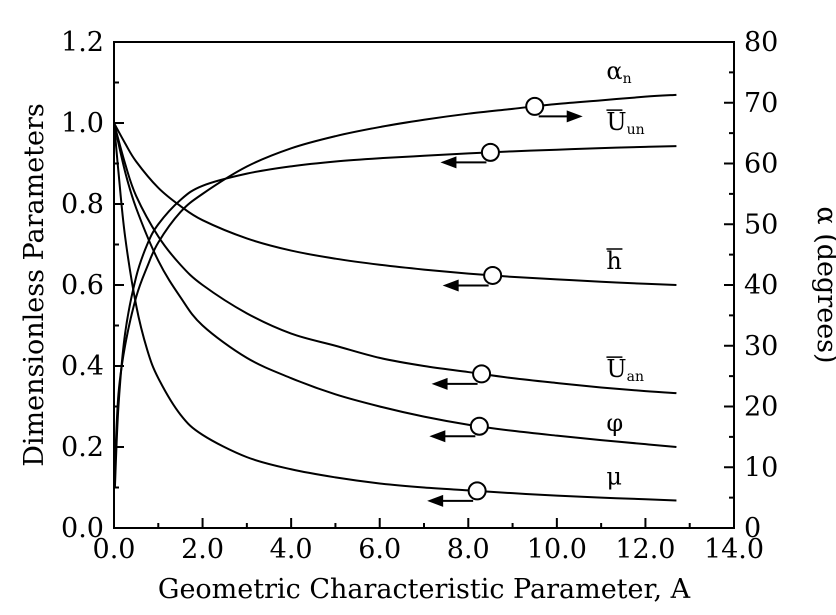  Describe the element at coordinates (734, 549) in the screenshot. I see `x-tick-label: 14.0` at that location.